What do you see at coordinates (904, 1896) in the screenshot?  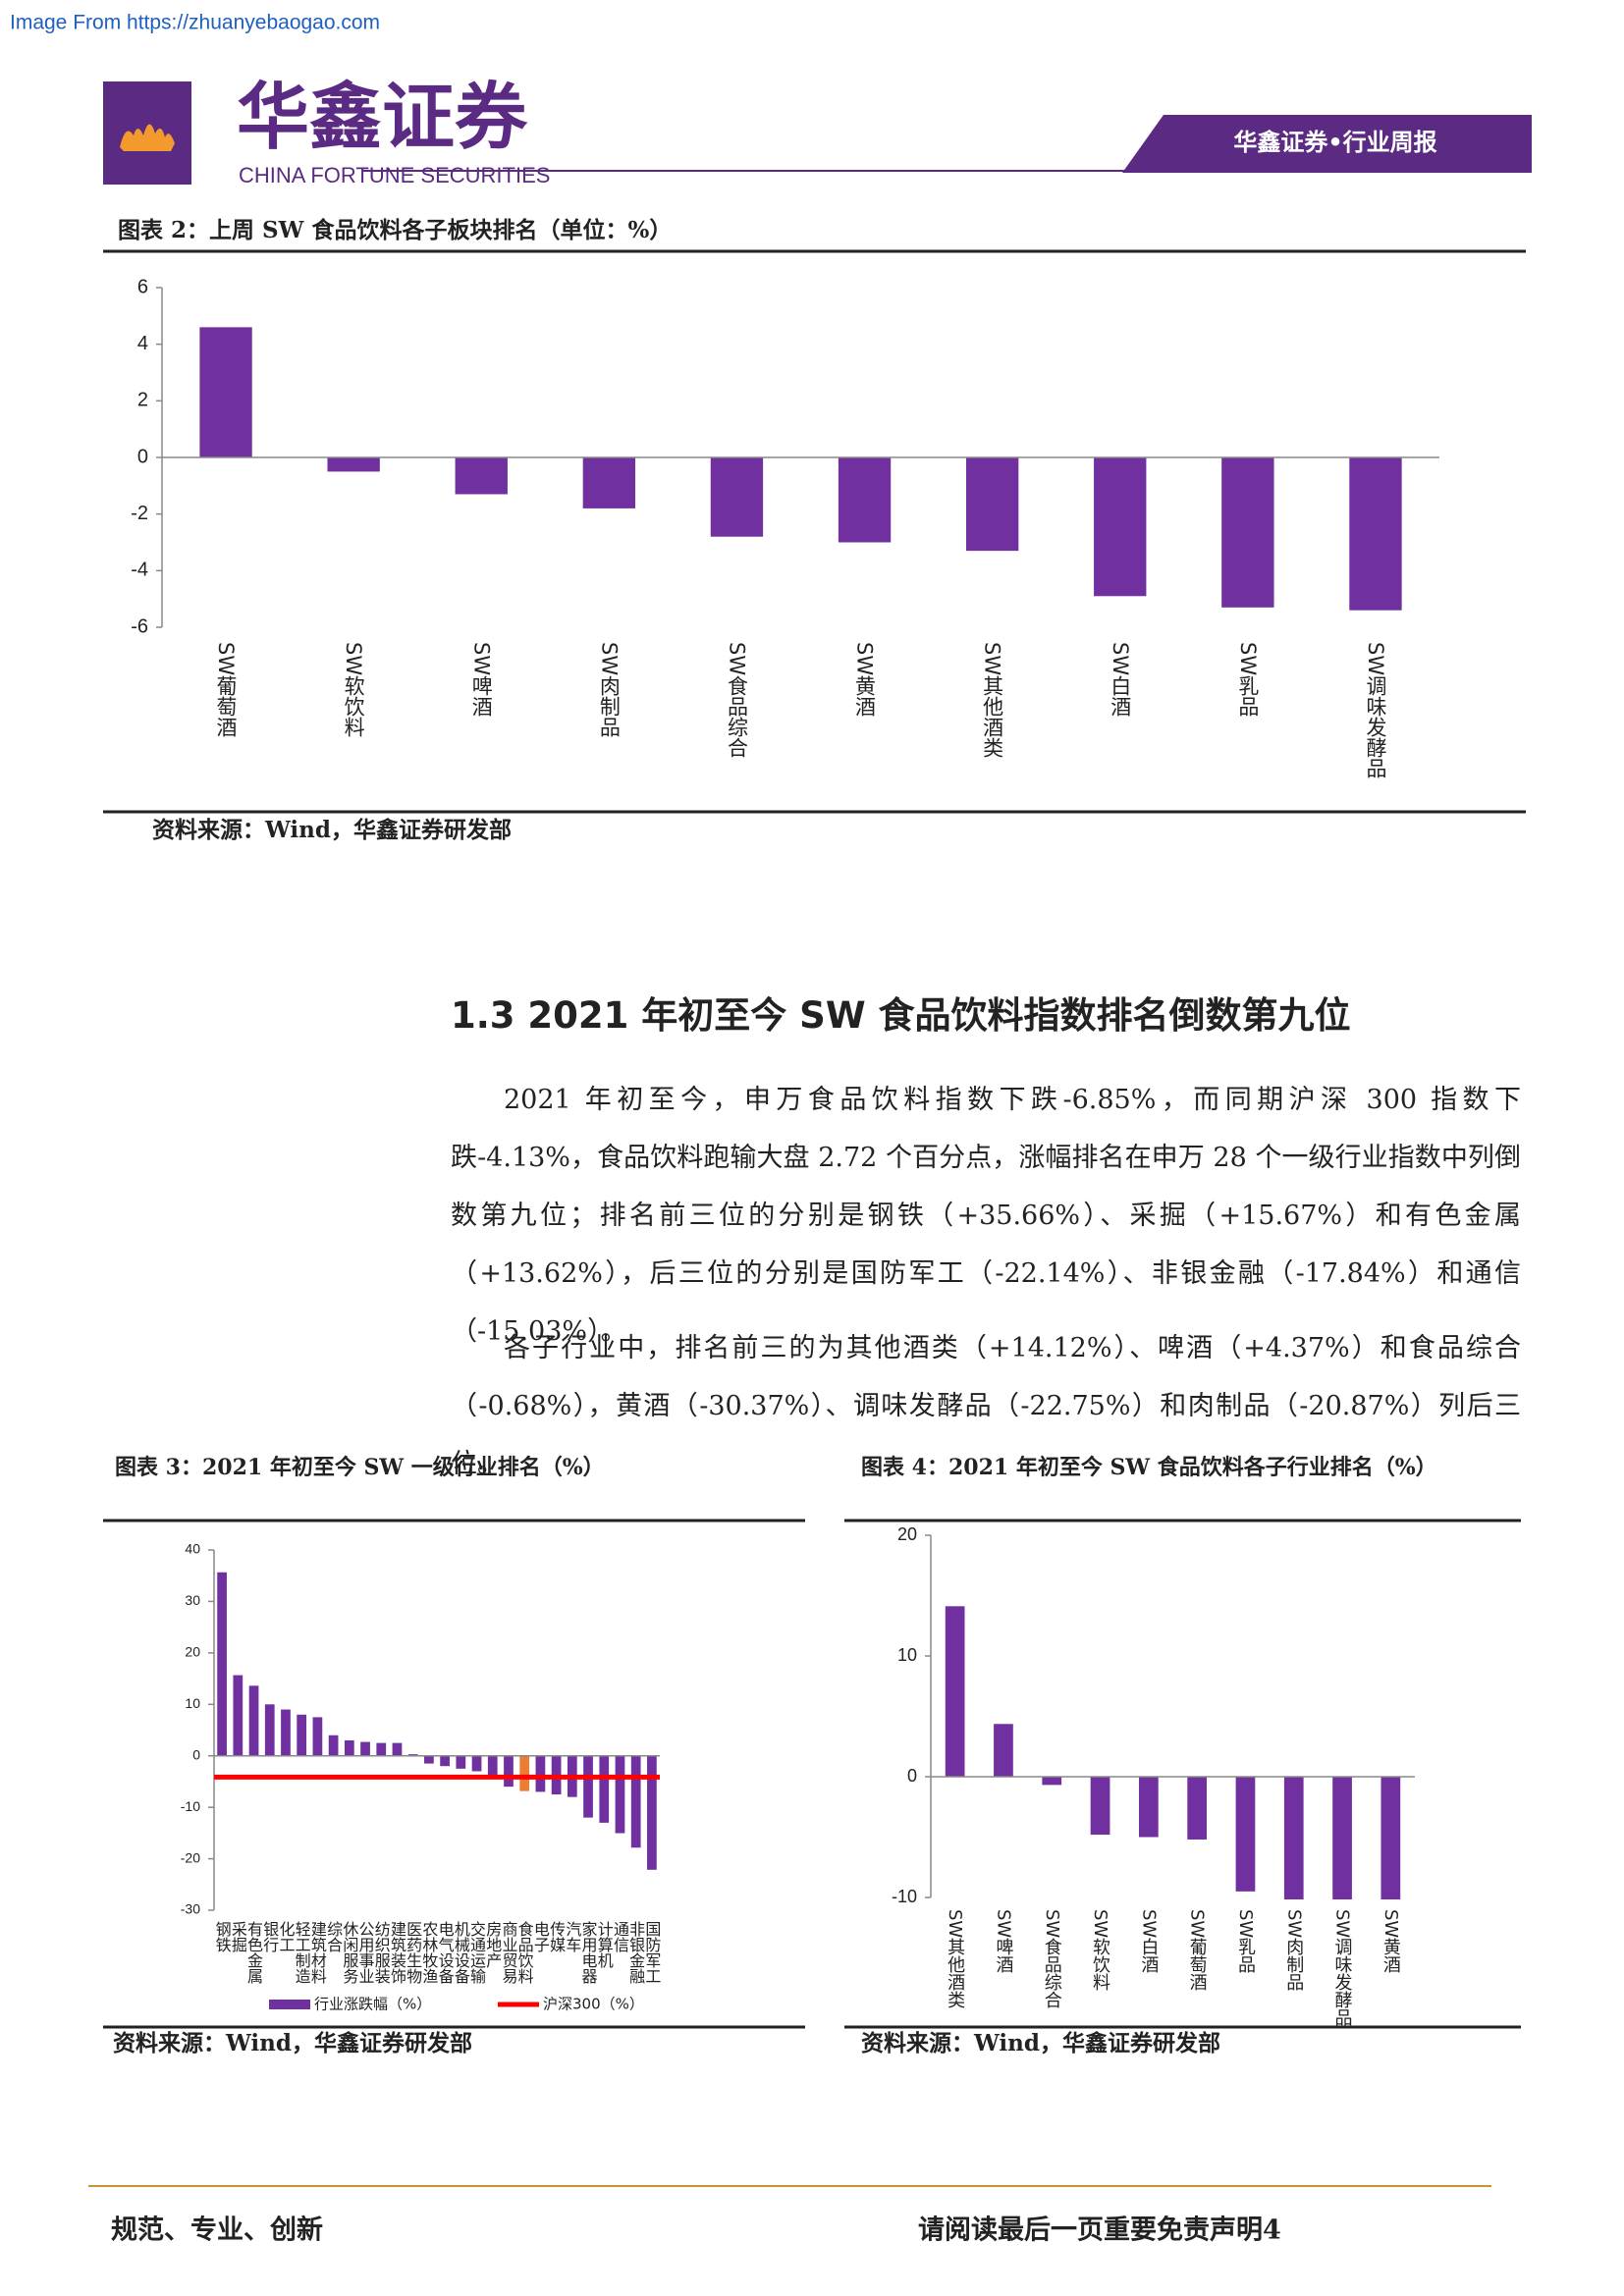 I see `y-tick-label: -10` at bounding box center [904, 1896].